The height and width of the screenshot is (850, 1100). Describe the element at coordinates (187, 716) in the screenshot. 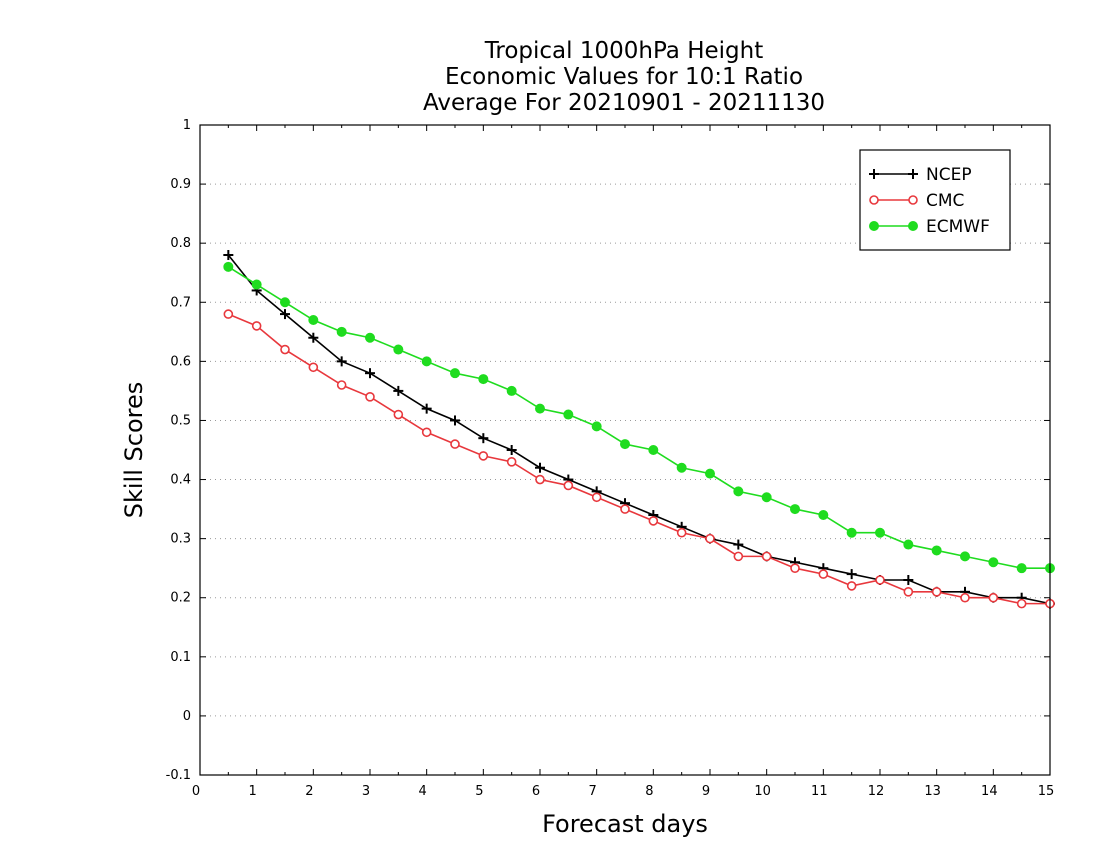

I see `y-tick-label: 0` at that location.